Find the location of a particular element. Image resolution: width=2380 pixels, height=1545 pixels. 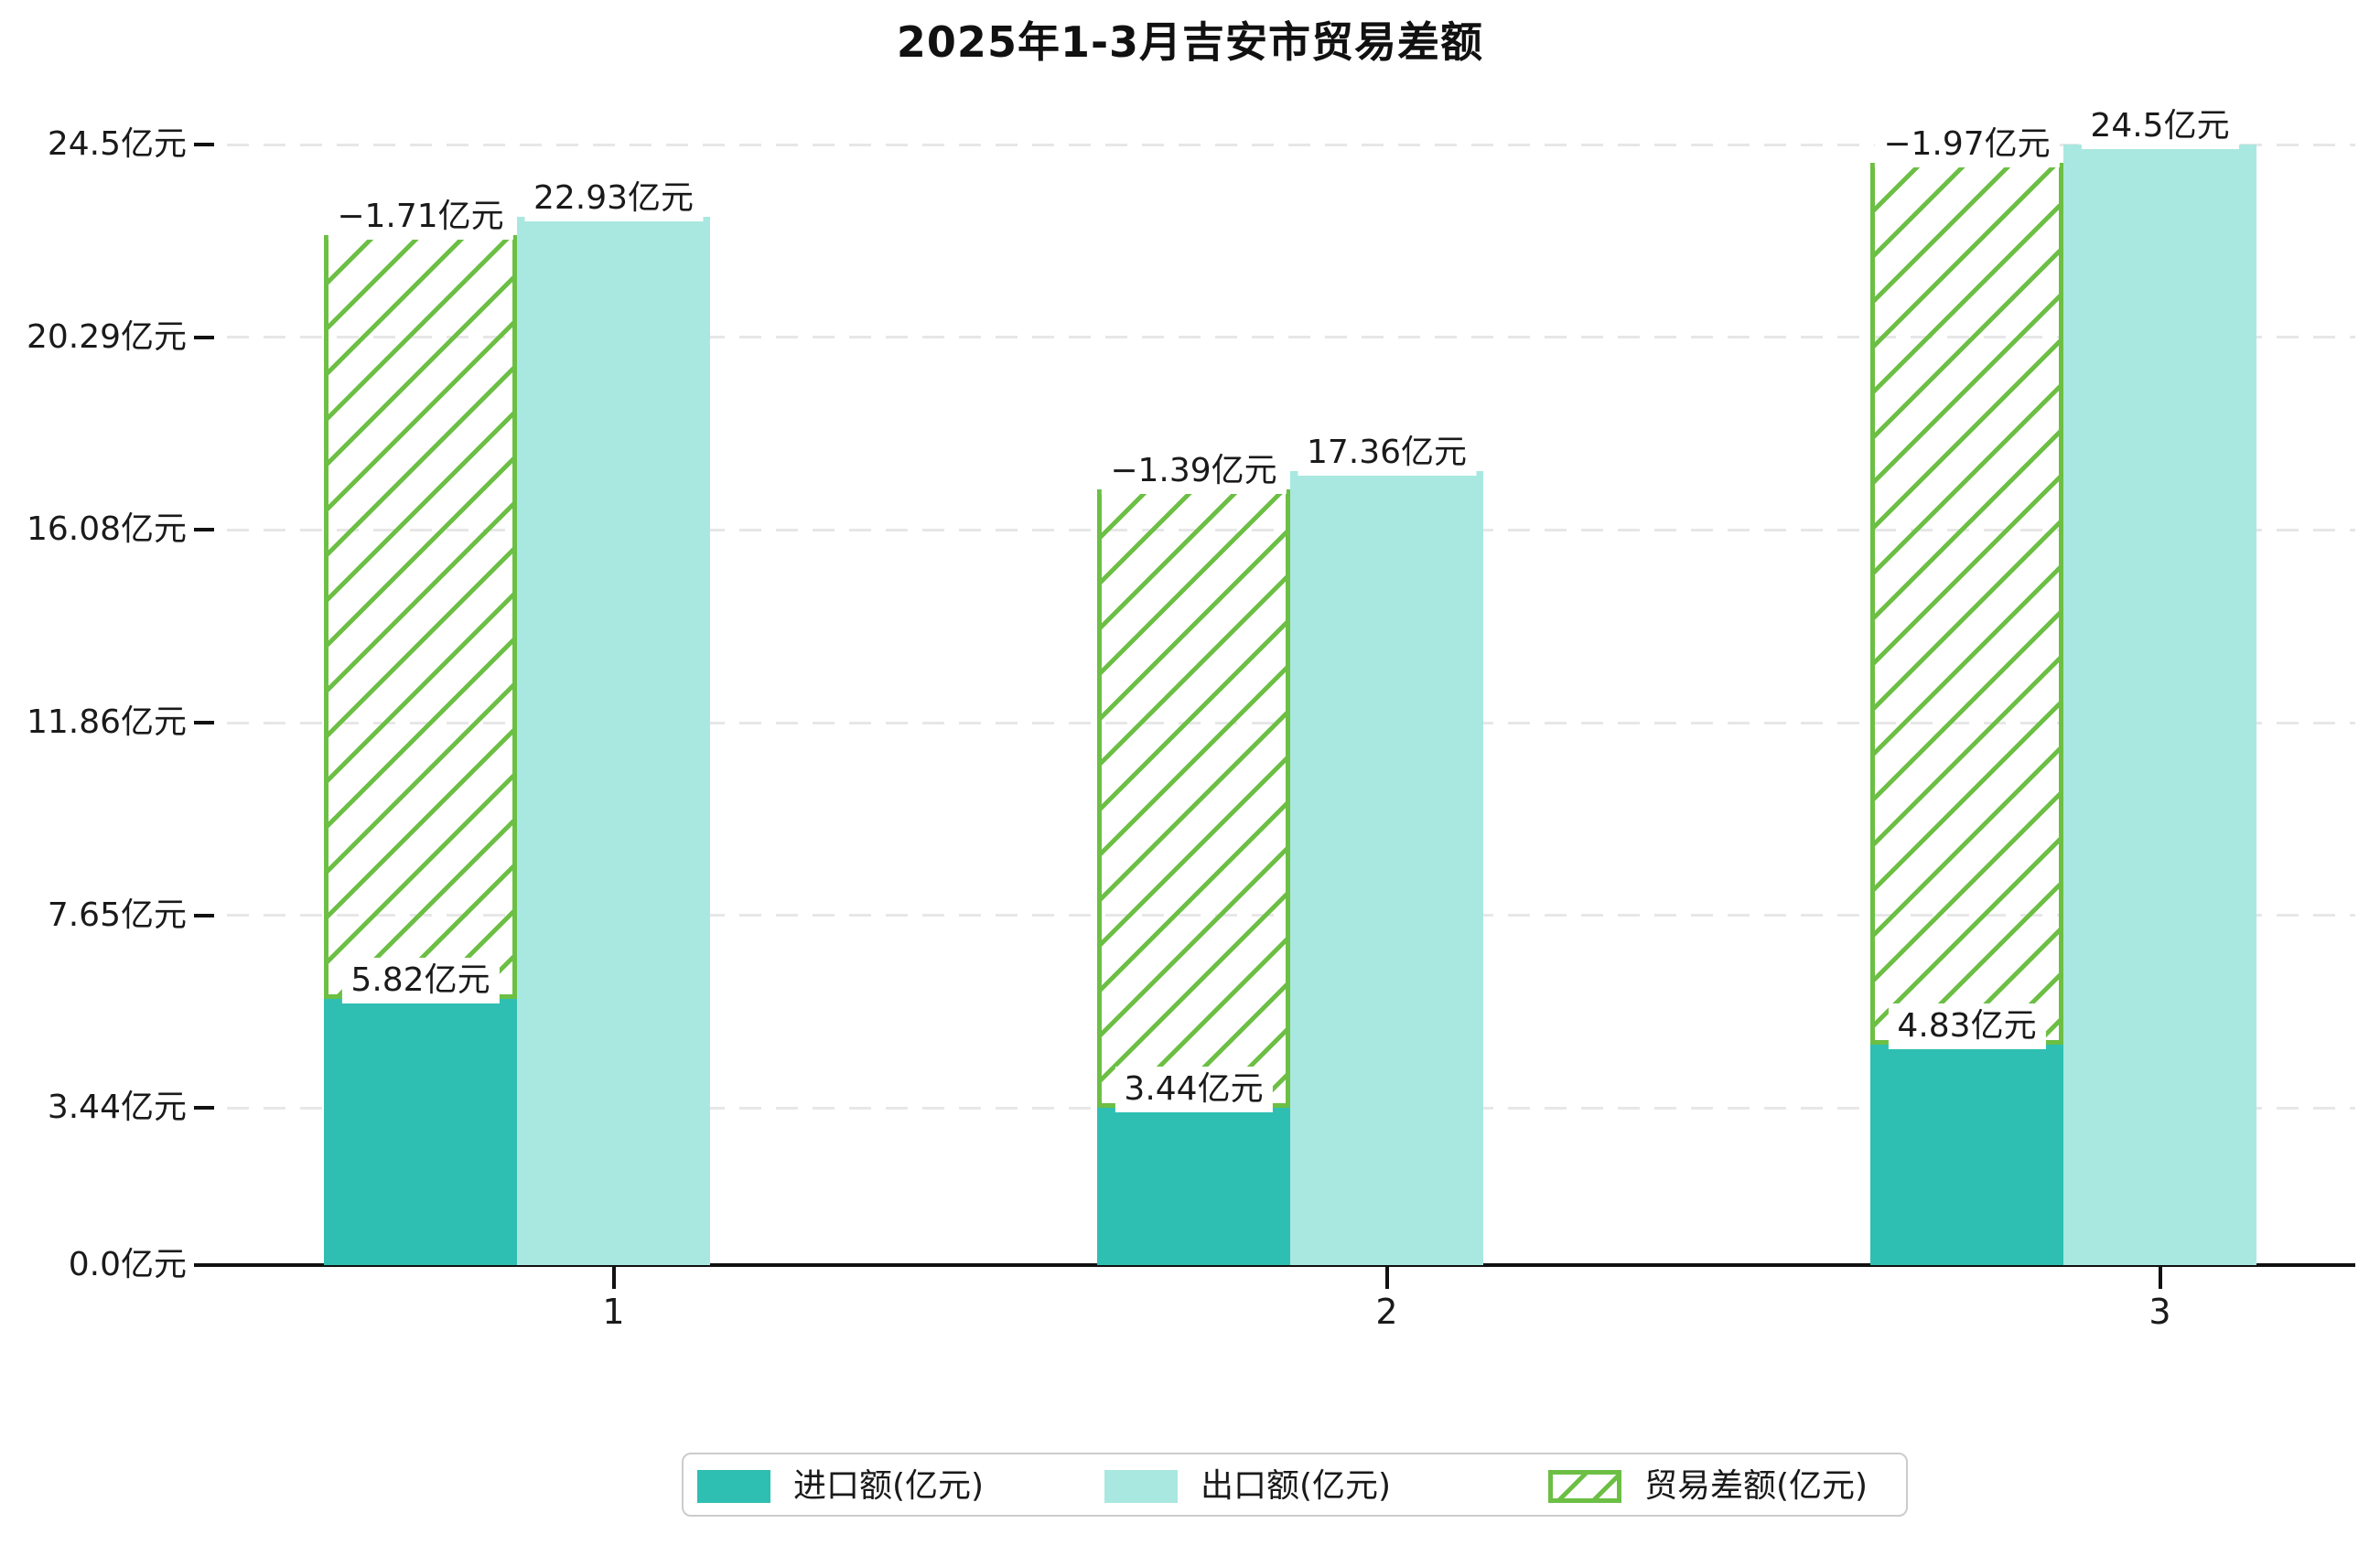

y-axis-tick-label: 0.0亿元 is located at coordinates (127, 1264).